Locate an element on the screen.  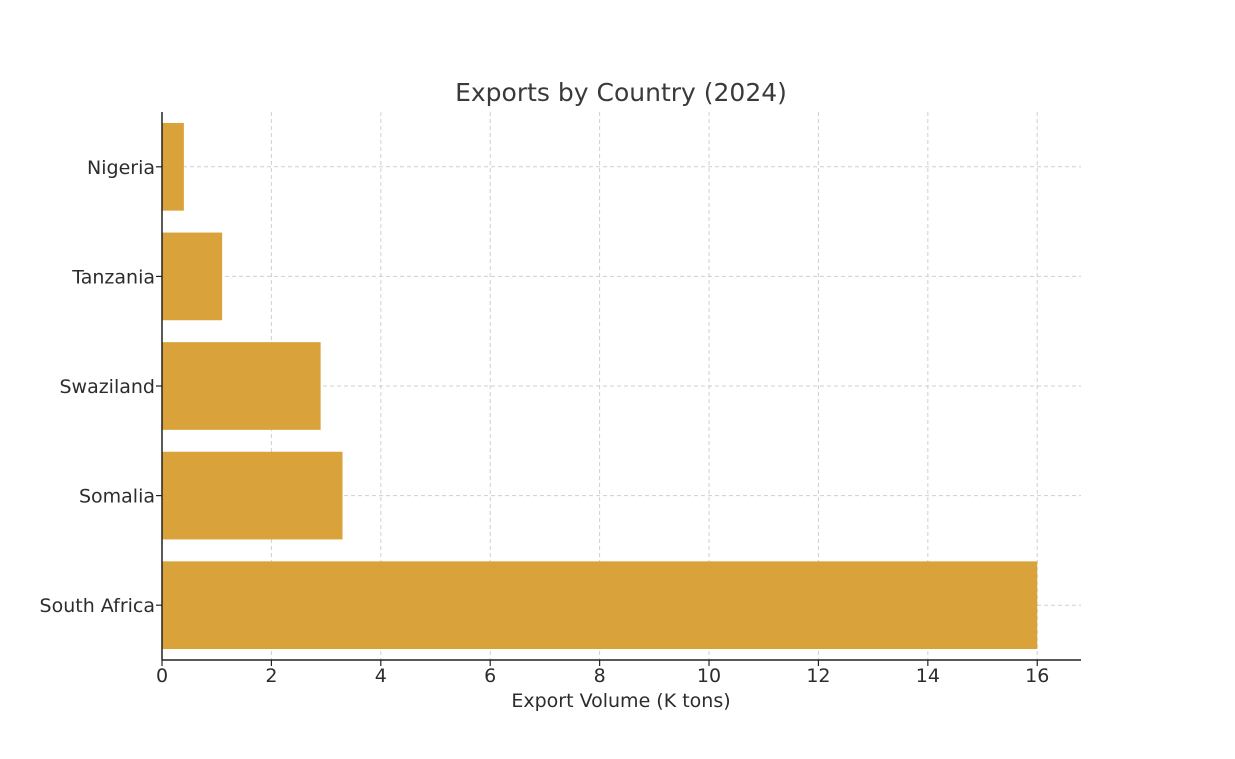
category-label: Somalia is located at coordinates (117, 497).